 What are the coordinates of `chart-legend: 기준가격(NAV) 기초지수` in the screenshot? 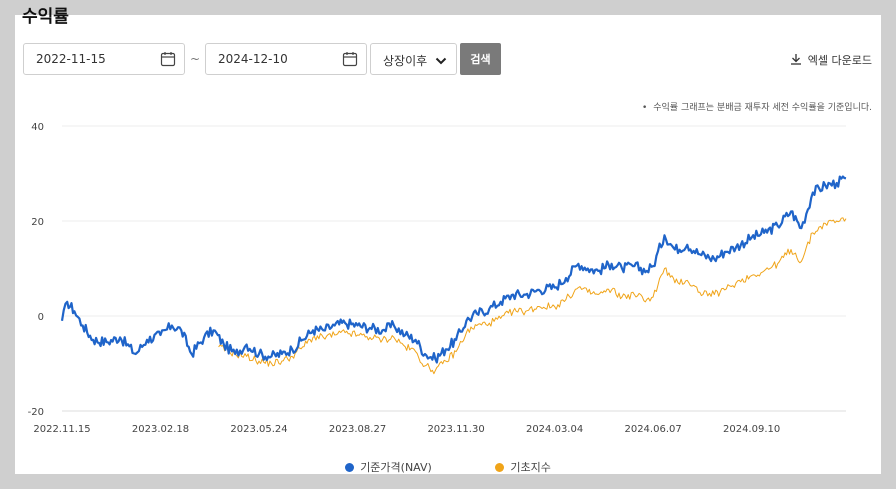 It's located at (448, 467).